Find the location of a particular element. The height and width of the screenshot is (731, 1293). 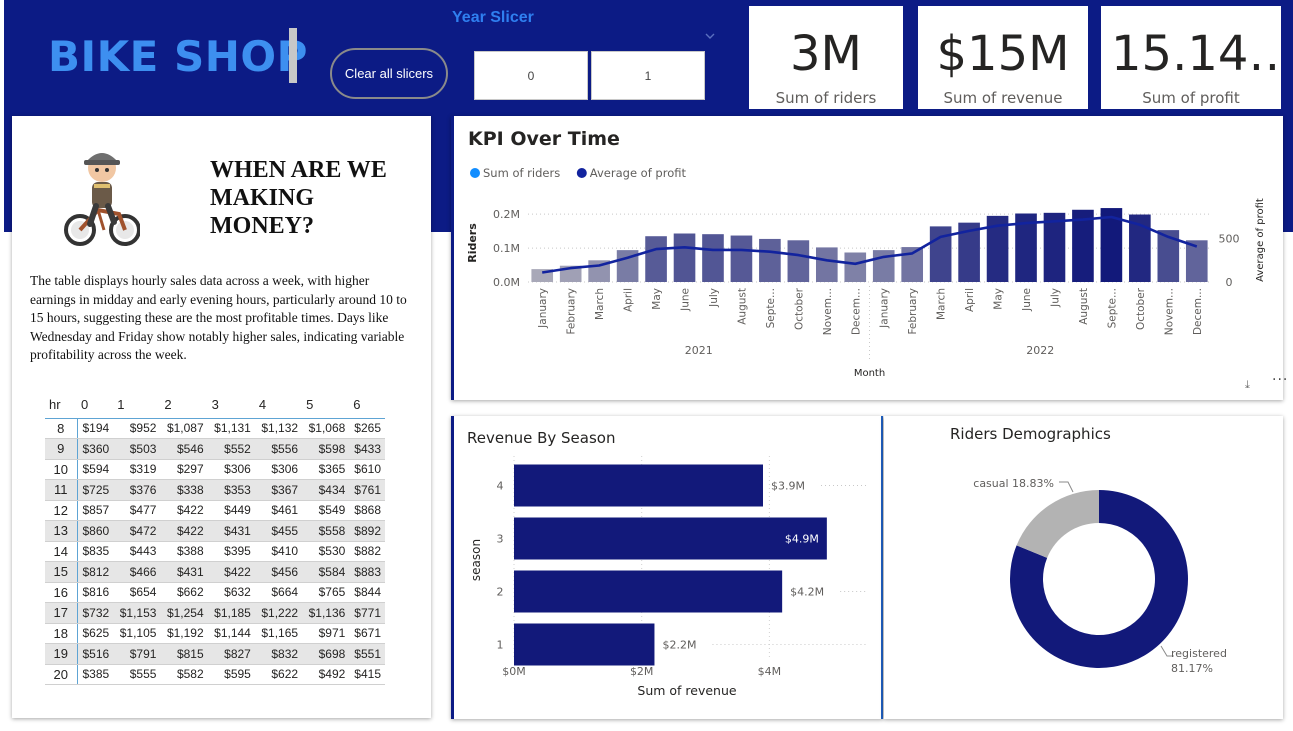

sales-cell: $857 is located at coordinates (95, 510).